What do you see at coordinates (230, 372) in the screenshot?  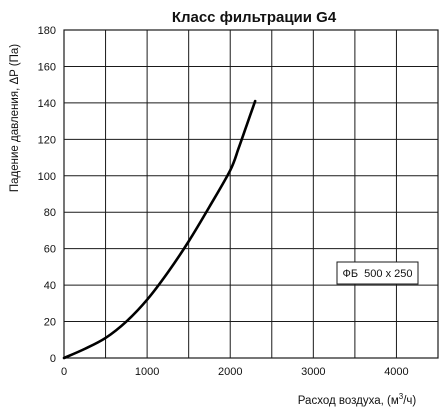 I see `x-tick-label: 2000` at bounding box center [230, 372].